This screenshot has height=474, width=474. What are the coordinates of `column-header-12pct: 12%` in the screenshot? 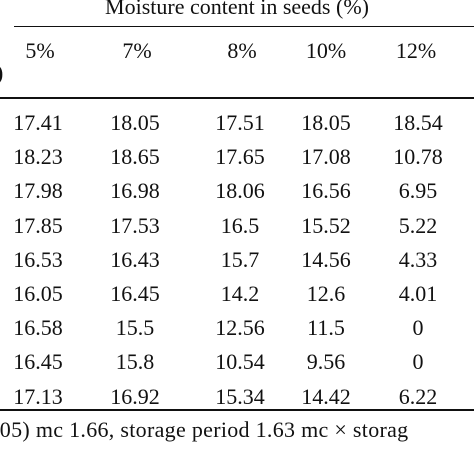 It's located at (416, 50).